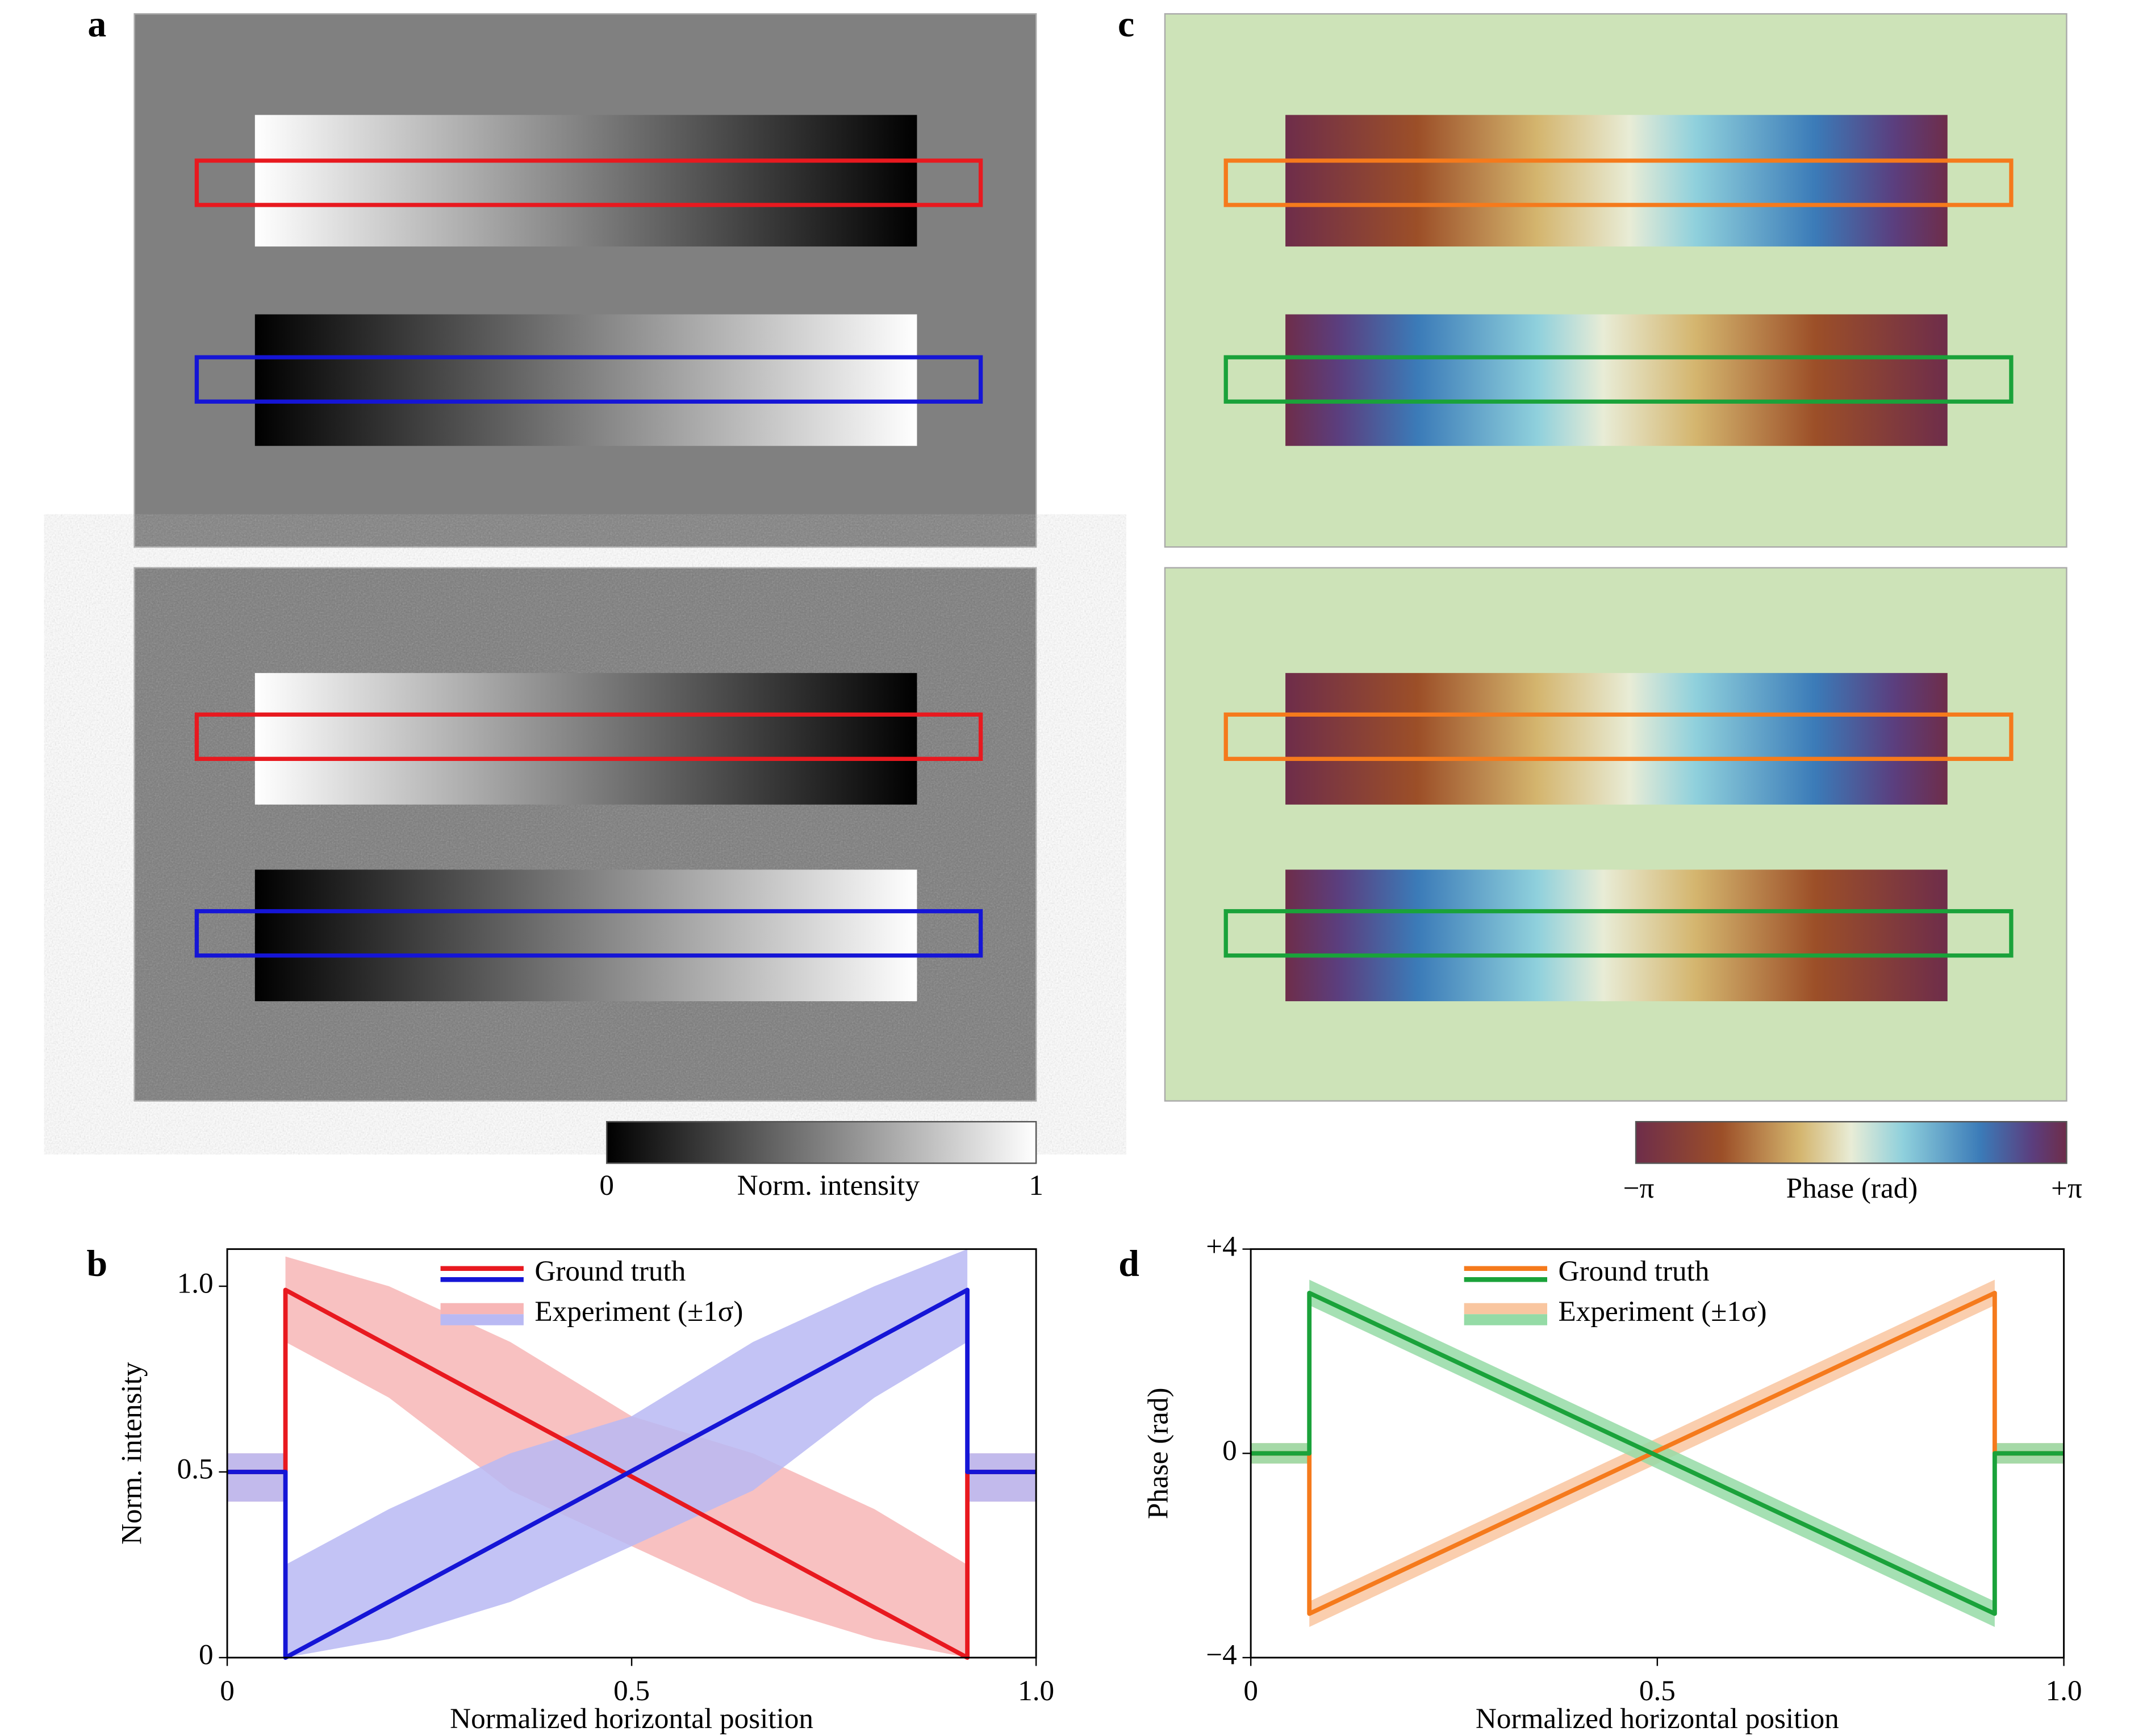 The height and width of the screenshot is (1736, 2147). I want to click on colorbar-min: −π, so click(1639, 1188).